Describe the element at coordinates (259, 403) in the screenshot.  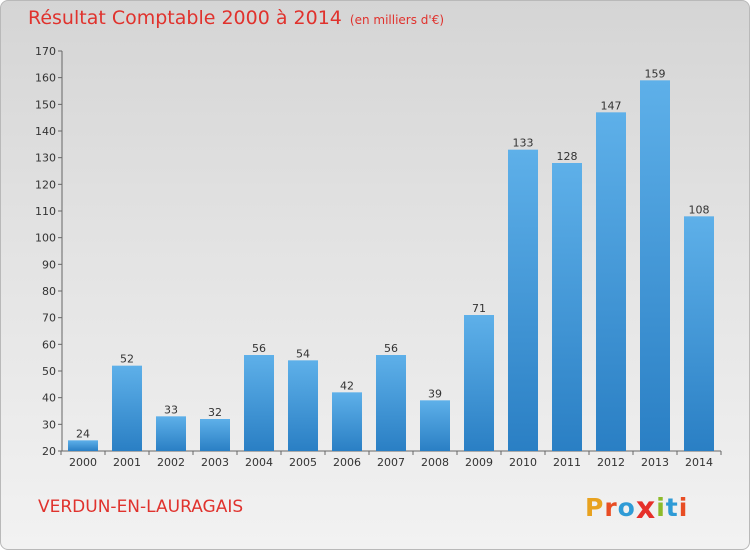
I see `bar-2004` at that location.